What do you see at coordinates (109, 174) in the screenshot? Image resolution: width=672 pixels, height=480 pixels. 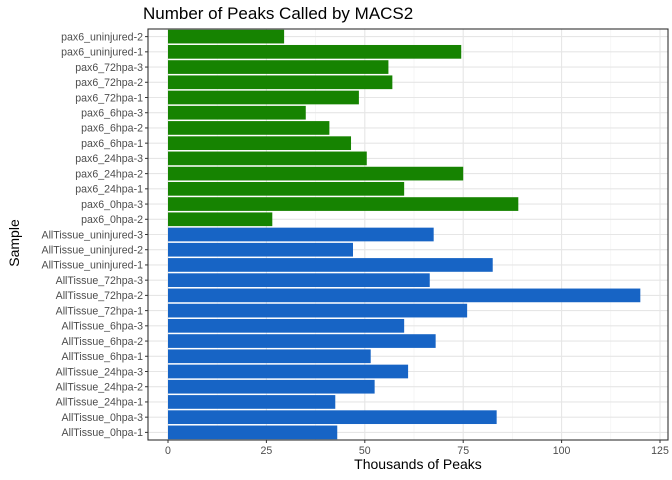 I see `y-tick-label: pax6_24hpa-2` at bounding box center [109, 174].